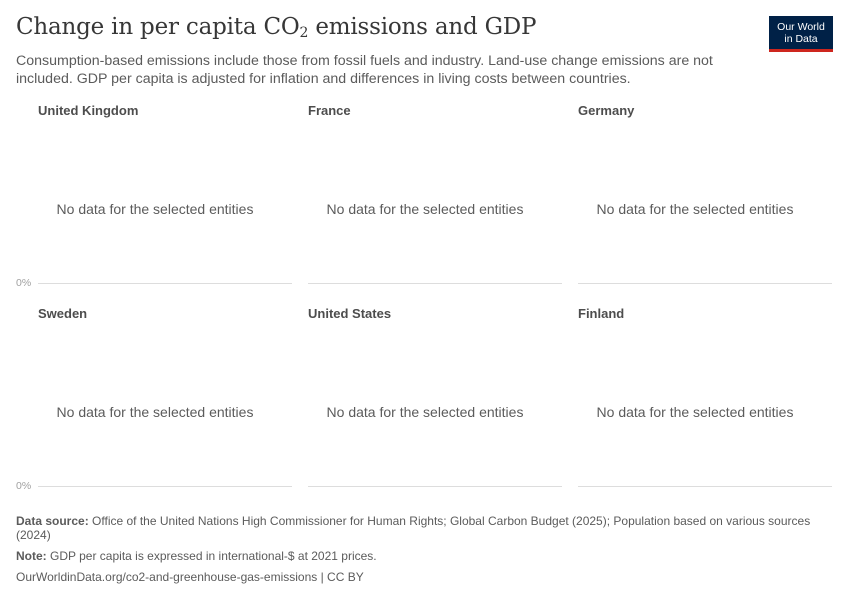 This screenshot has width=850, height=600. I want to click on facet-title: Finland, so click(601, 313).